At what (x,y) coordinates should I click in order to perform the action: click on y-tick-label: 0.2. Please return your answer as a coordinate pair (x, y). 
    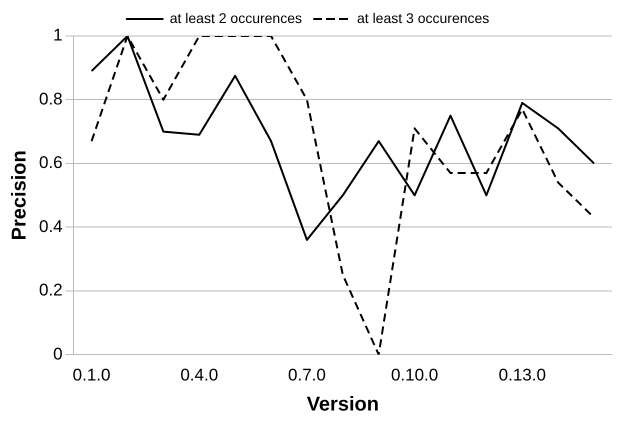
    Looking at the image, I should click on (50, 290).